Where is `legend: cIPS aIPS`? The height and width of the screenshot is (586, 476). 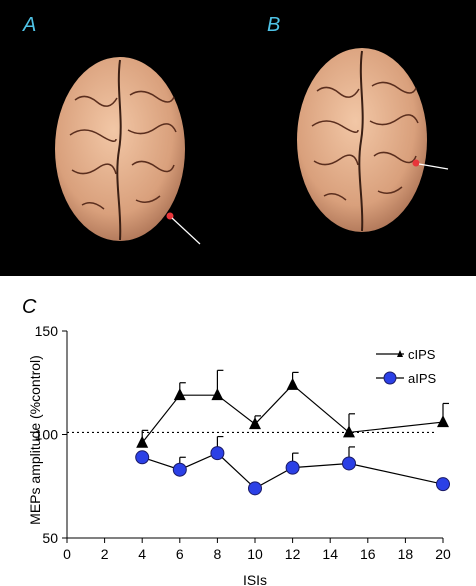
legend: cIPS aIPS is located at coordinates (406, 366).